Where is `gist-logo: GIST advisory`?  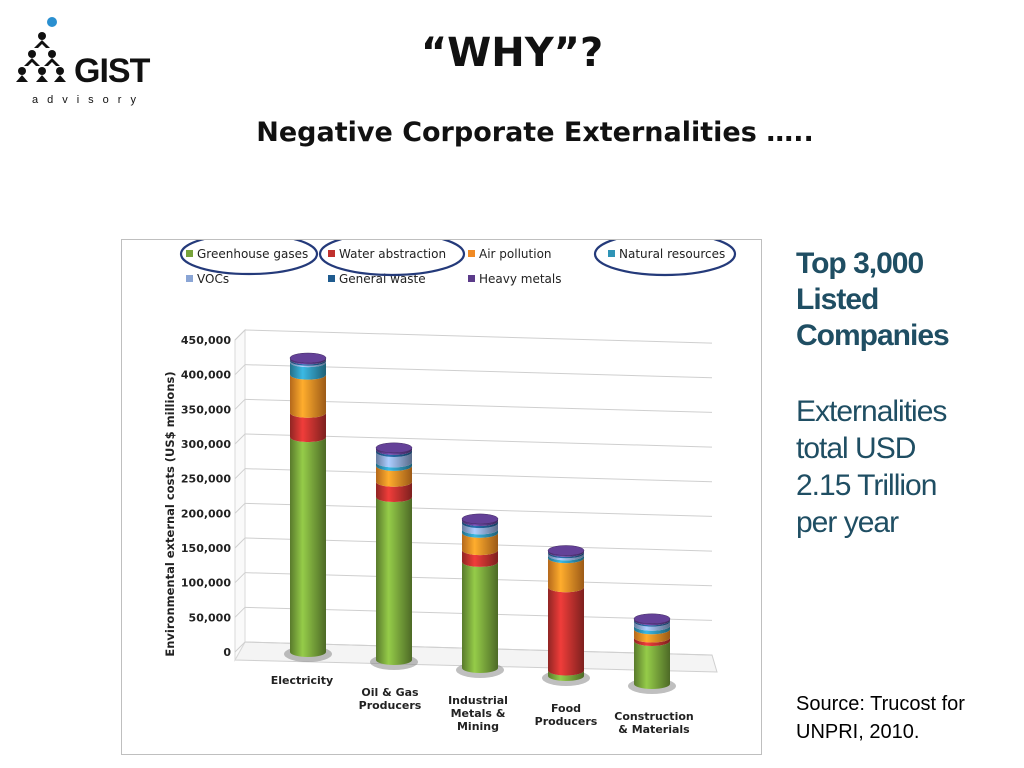 gist-logo: GIST advisory is located at coordinates (84, 60).